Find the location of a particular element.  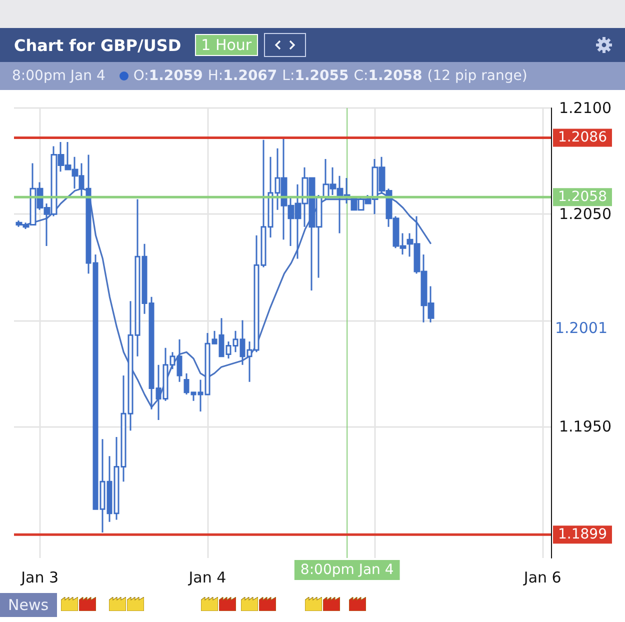

text: (12 pip range) is located at coordinates (477, 76).